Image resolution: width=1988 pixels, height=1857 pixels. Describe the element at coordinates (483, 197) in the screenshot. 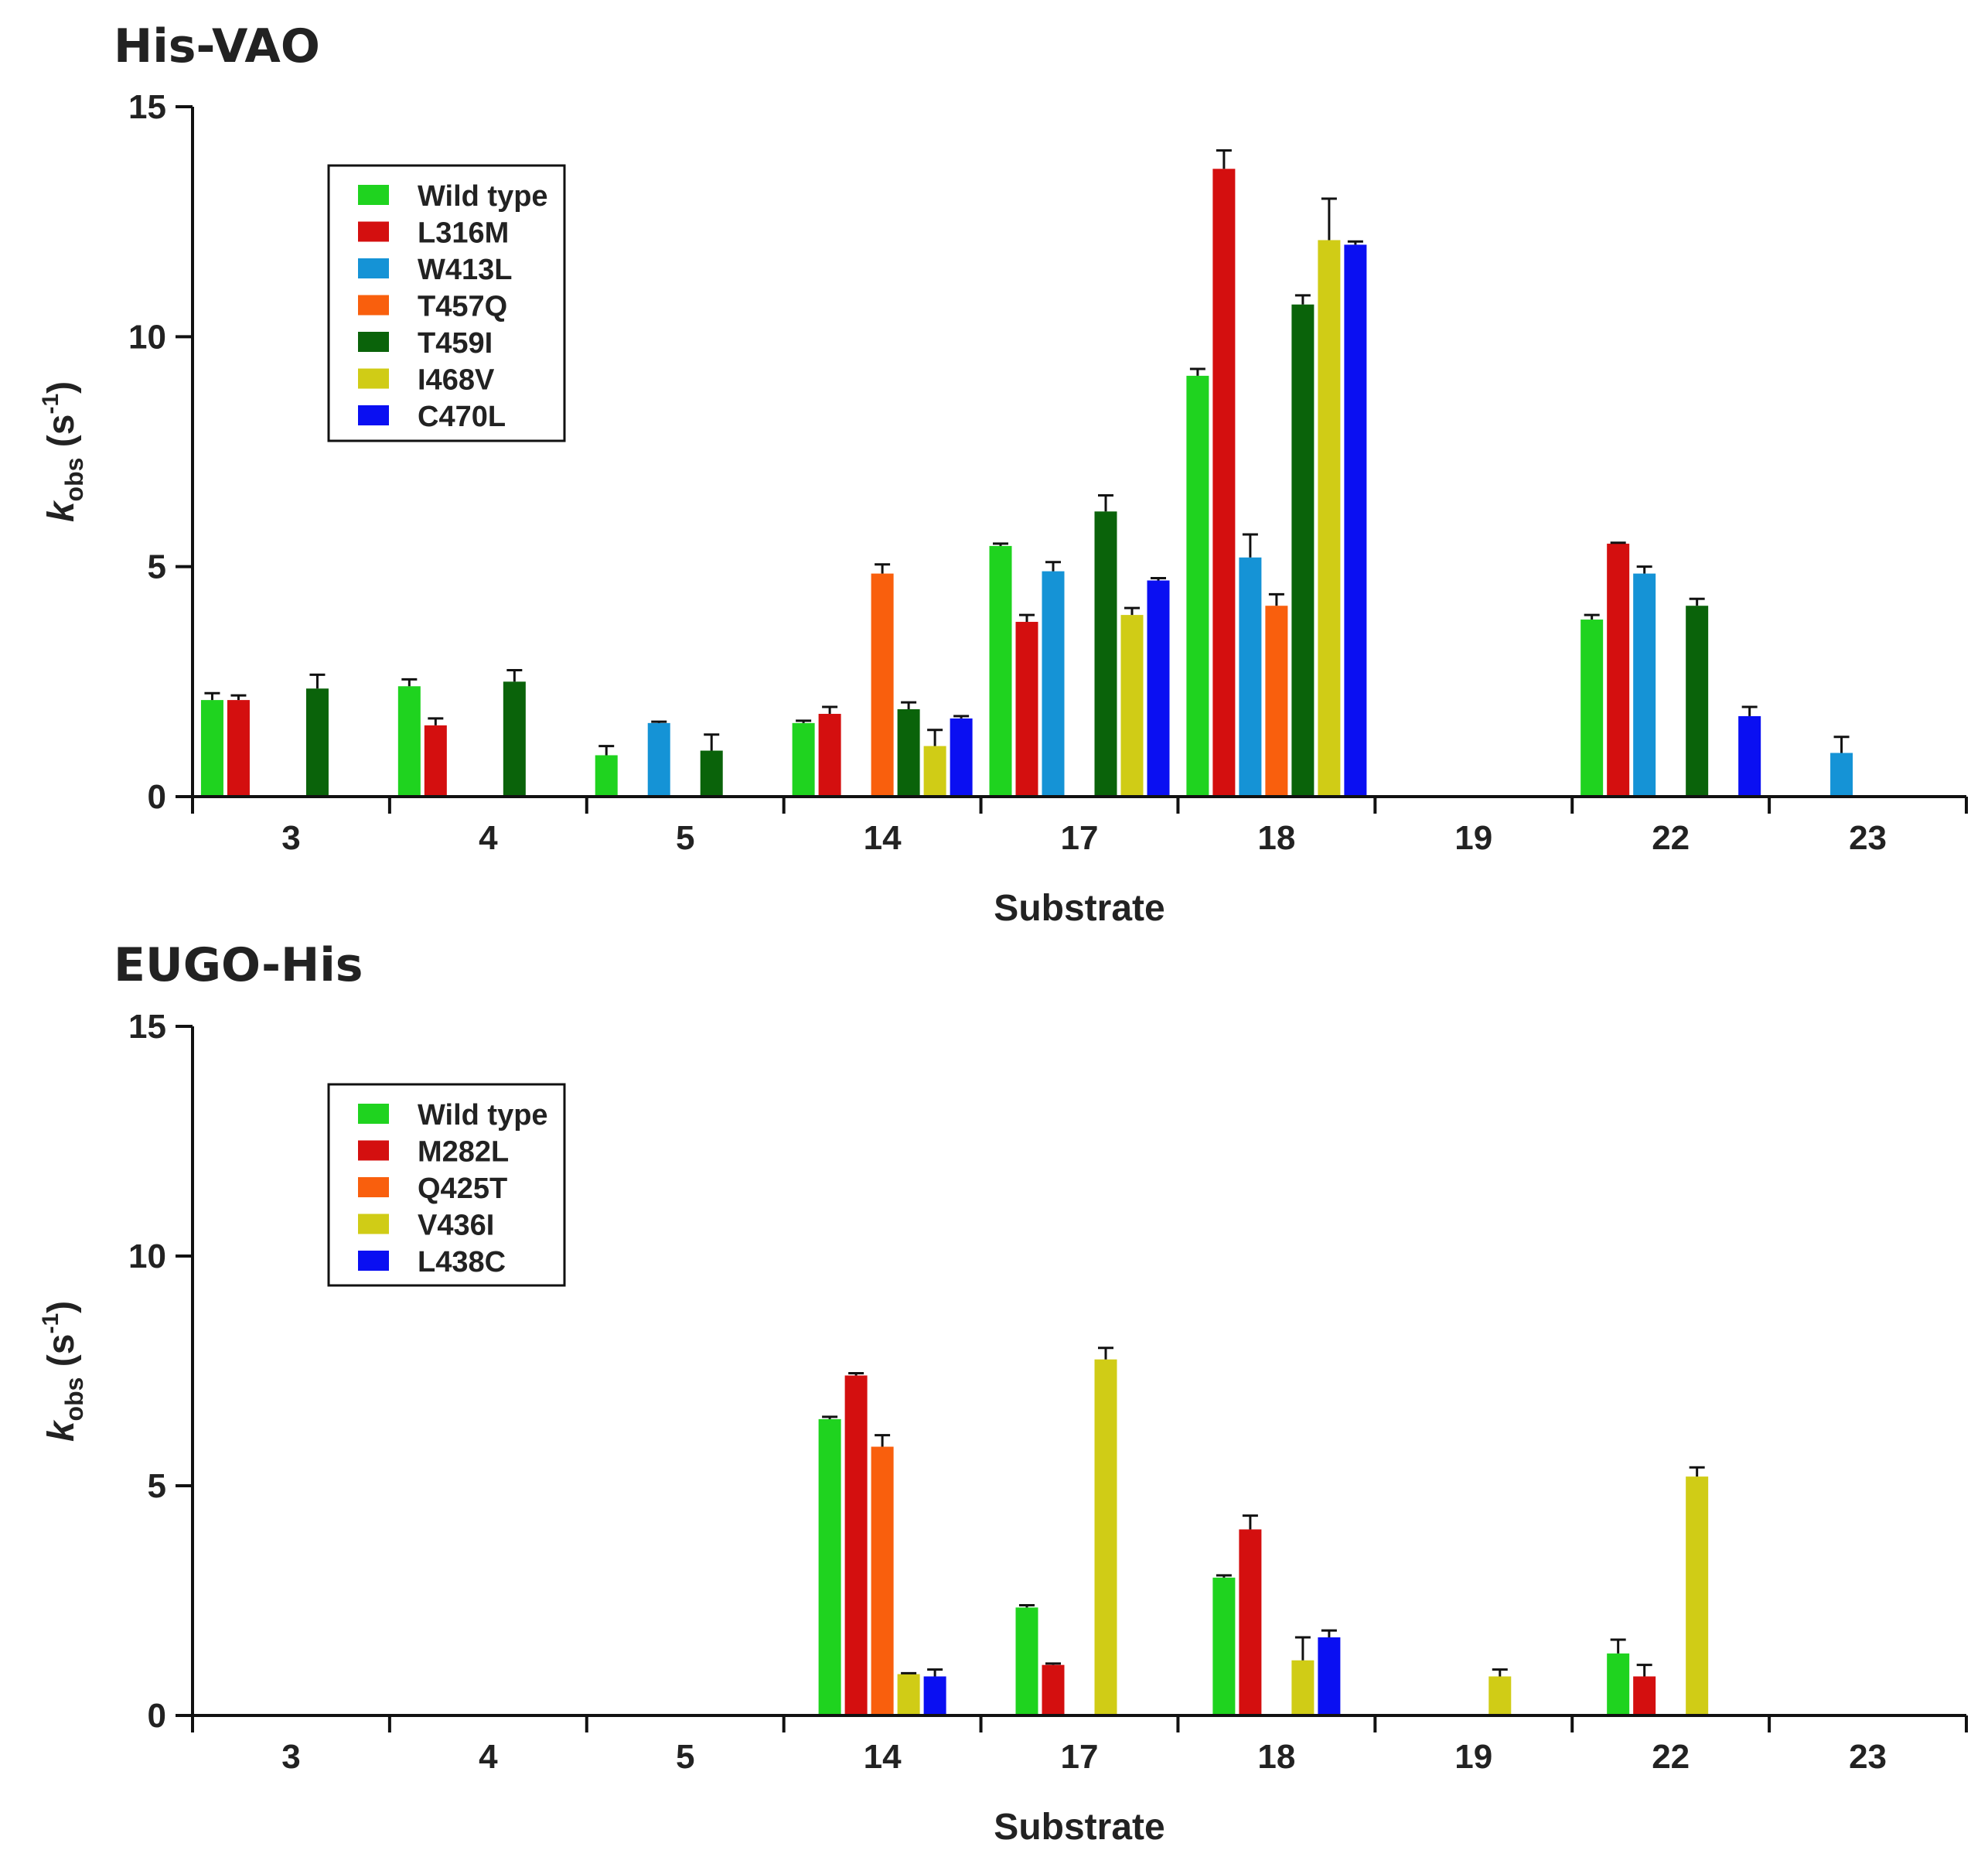

I see `legend-label: Wild type` at that location.